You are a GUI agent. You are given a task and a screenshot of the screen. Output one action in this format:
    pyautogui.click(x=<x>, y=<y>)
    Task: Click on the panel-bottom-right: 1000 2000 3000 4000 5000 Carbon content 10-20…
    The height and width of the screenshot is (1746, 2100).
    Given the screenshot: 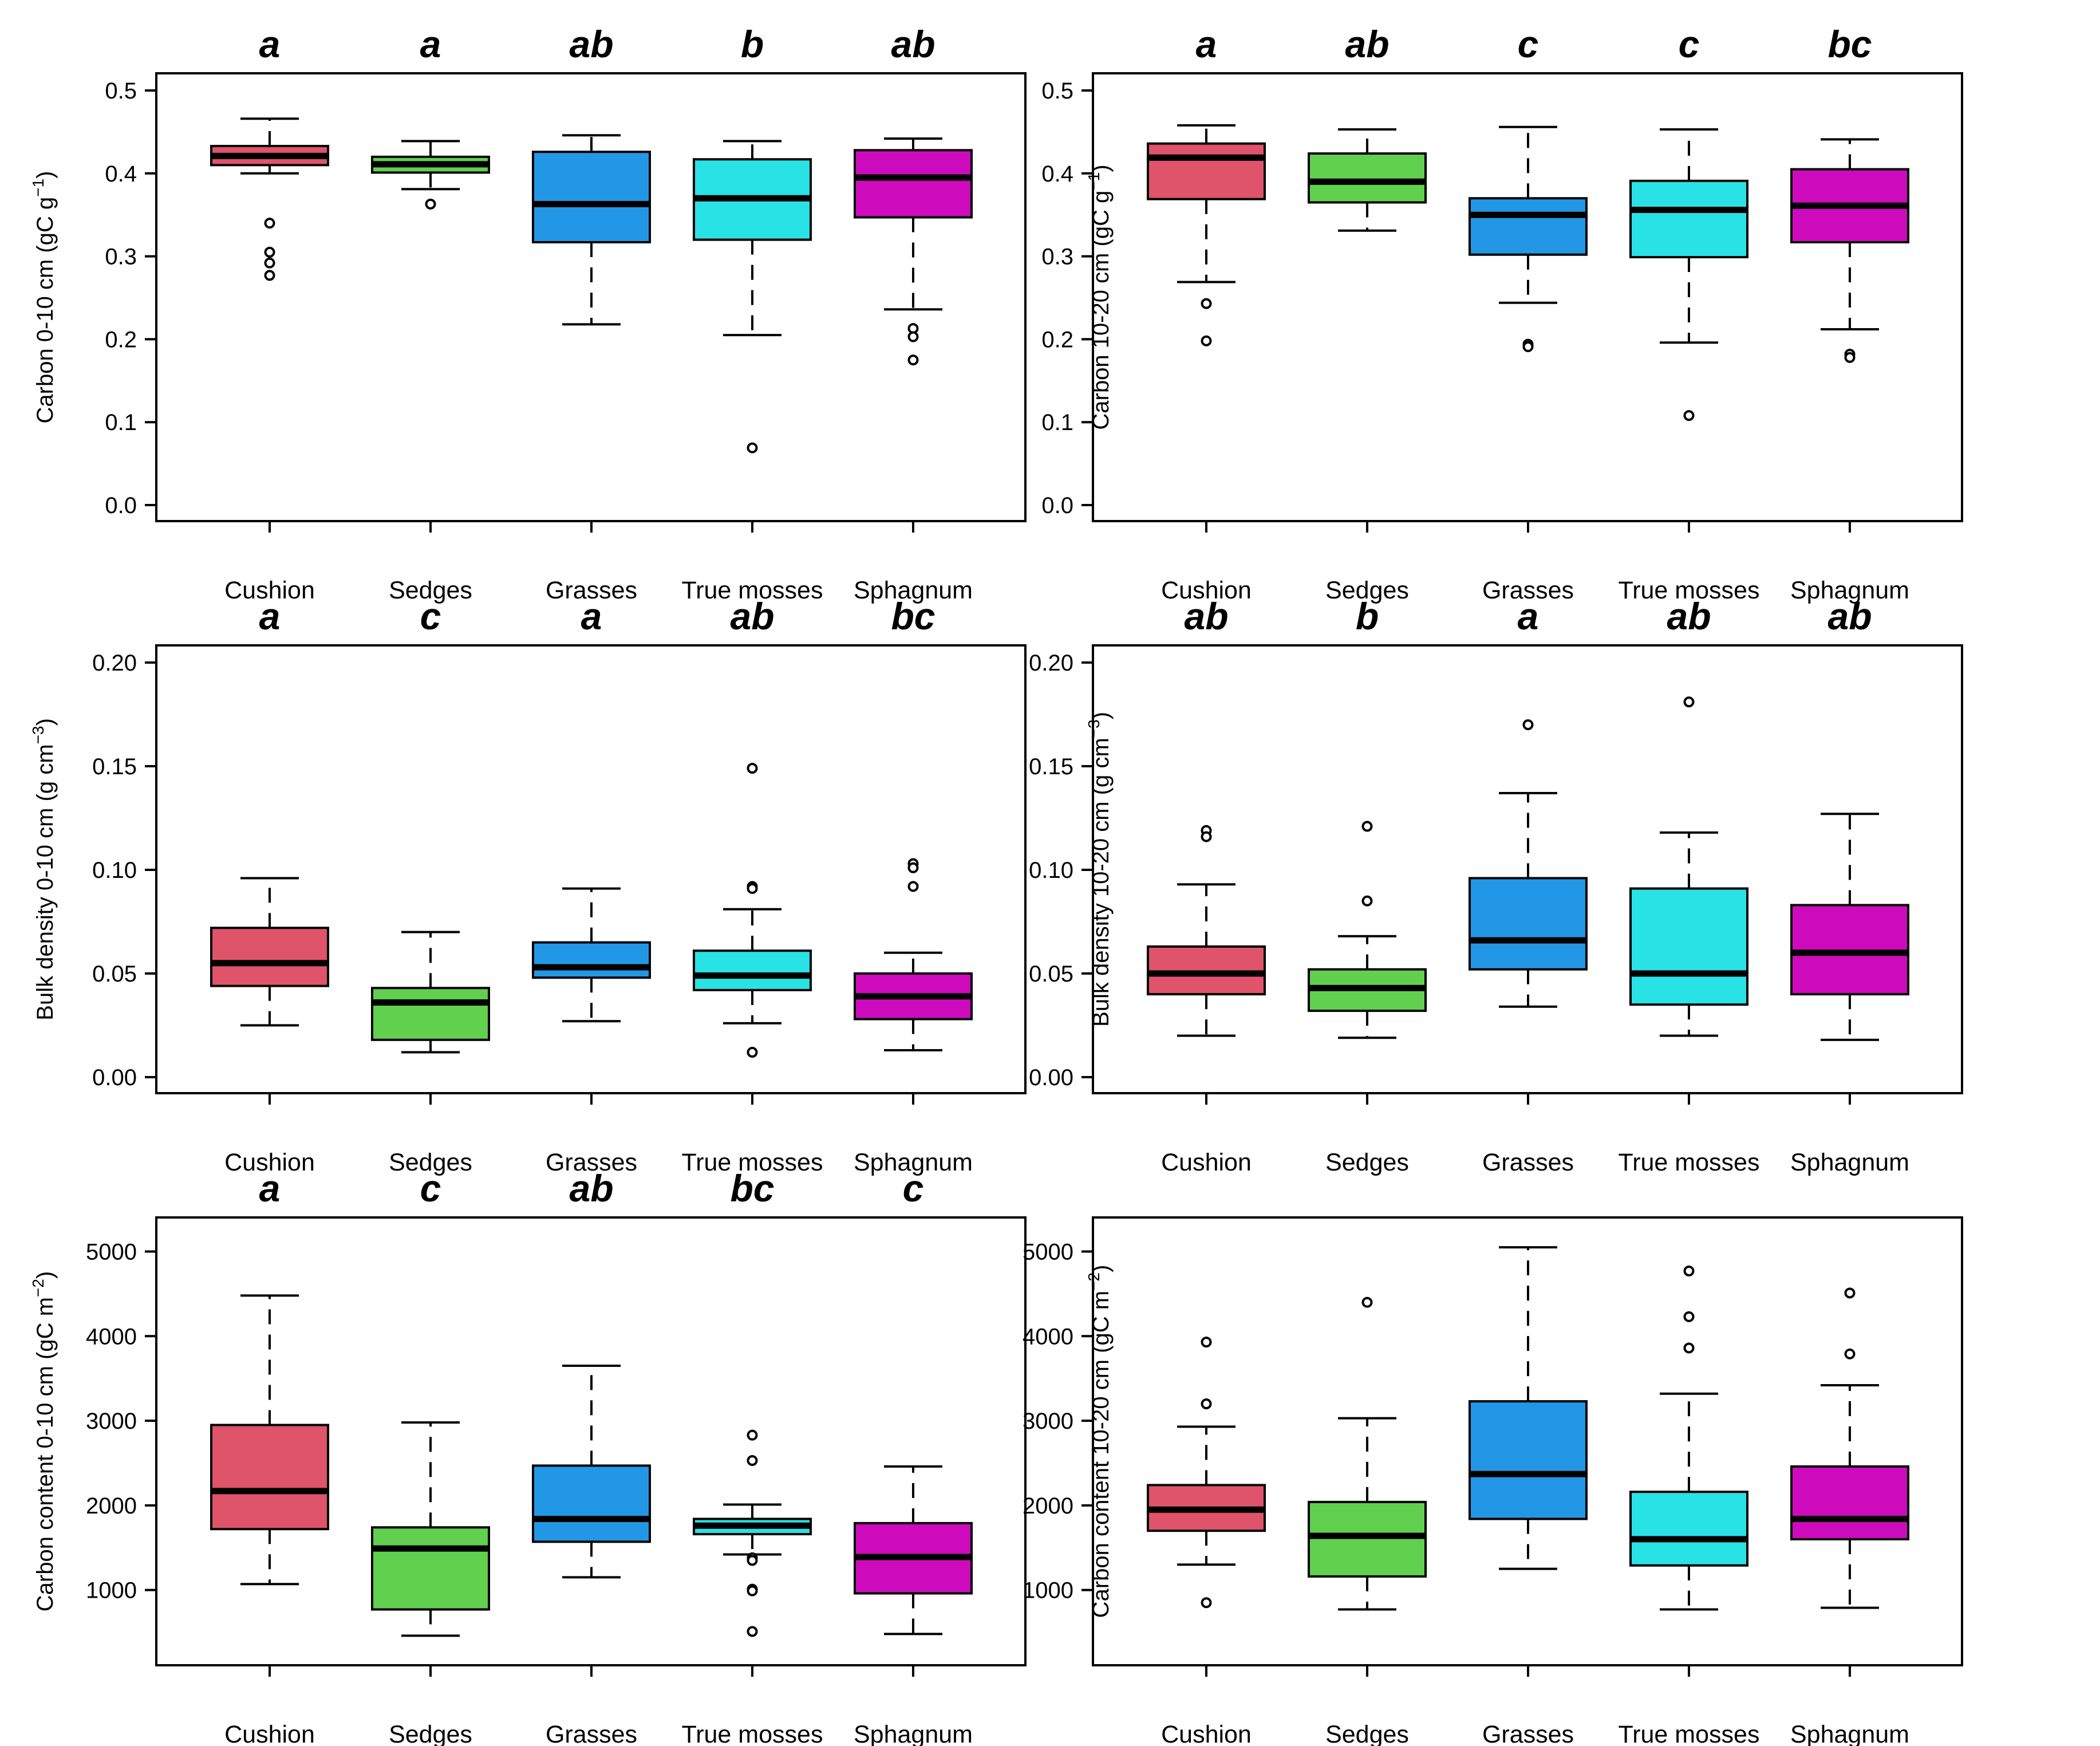 What is the action you would take?
    pyautogui.click(x=1493, y=1481)
    